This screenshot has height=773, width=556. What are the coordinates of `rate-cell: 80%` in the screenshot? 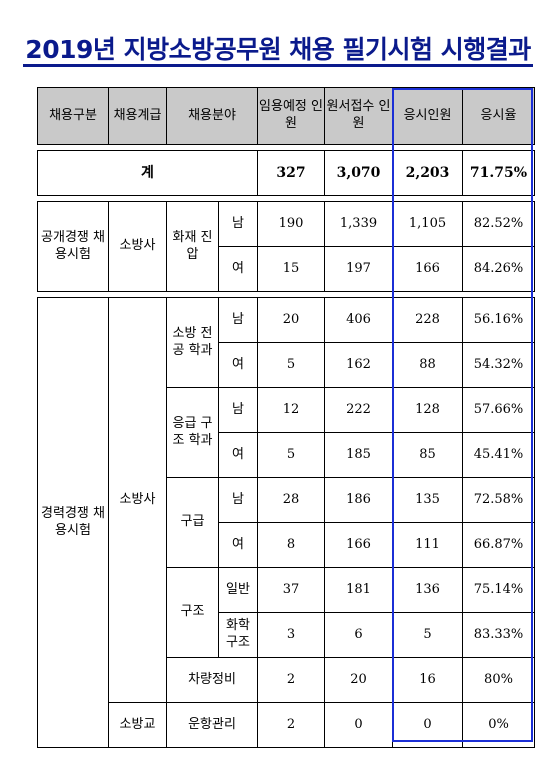 It's located at (498, 680).